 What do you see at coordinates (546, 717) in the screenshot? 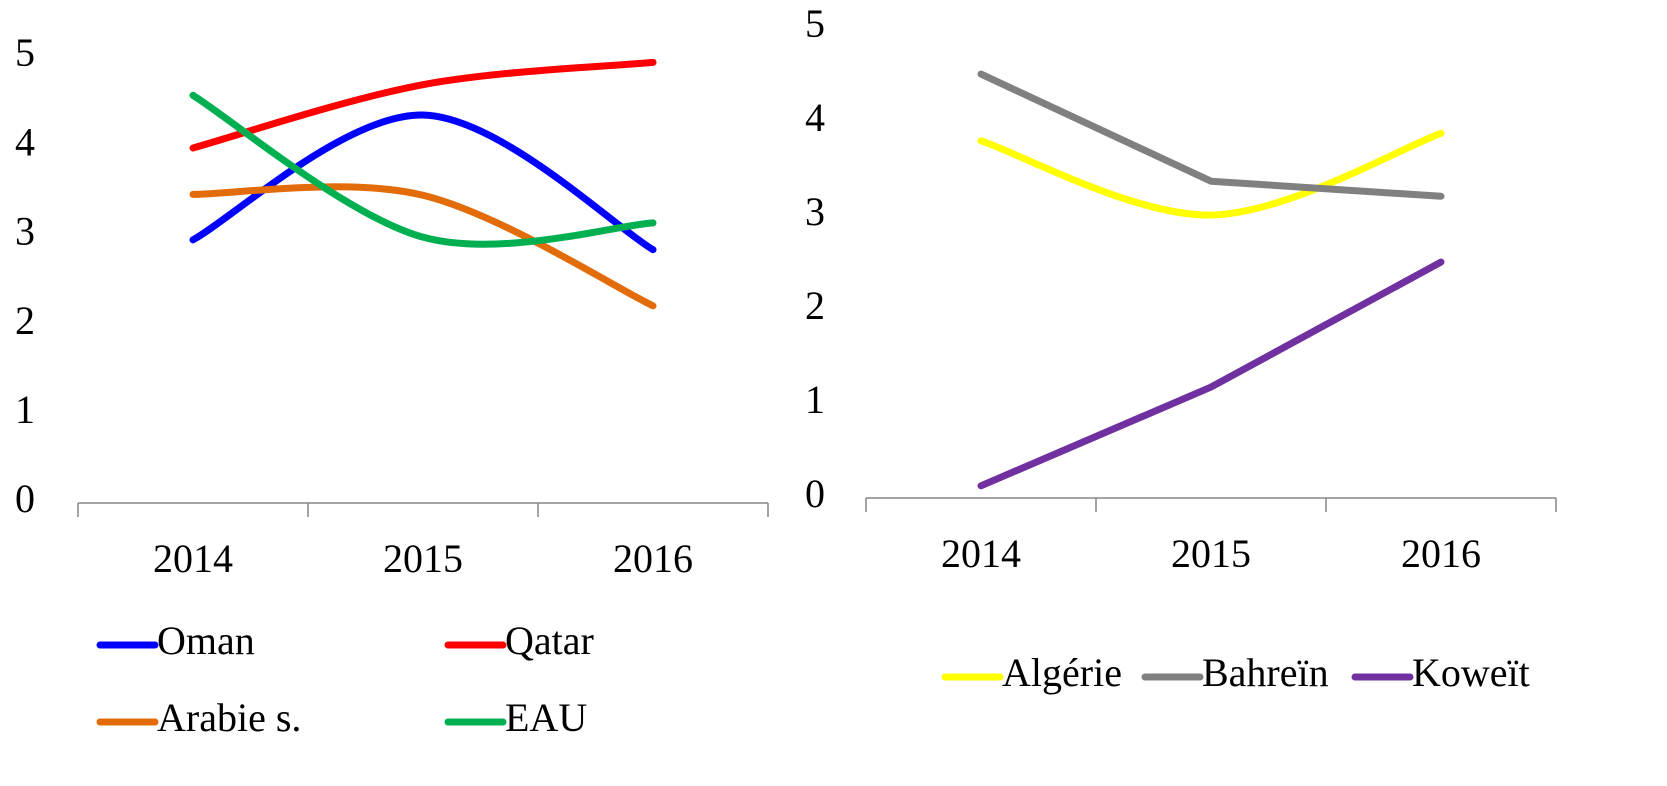
I see `legend-label: EAU` at bounding box center [546, 717].